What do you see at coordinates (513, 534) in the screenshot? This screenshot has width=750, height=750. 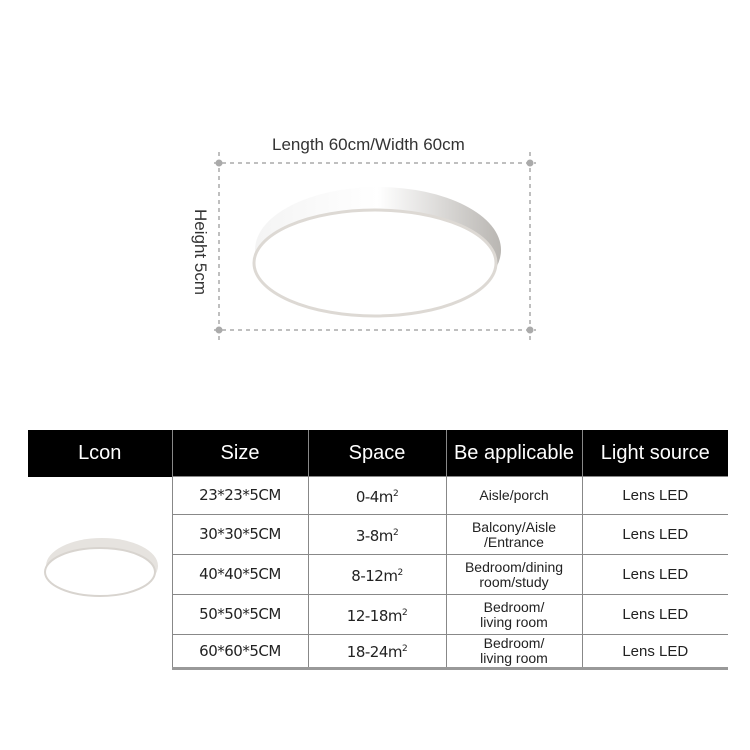 I see `applicable-cell: Balcony/Aisle/Entrance` at bounding box center [513, 534].